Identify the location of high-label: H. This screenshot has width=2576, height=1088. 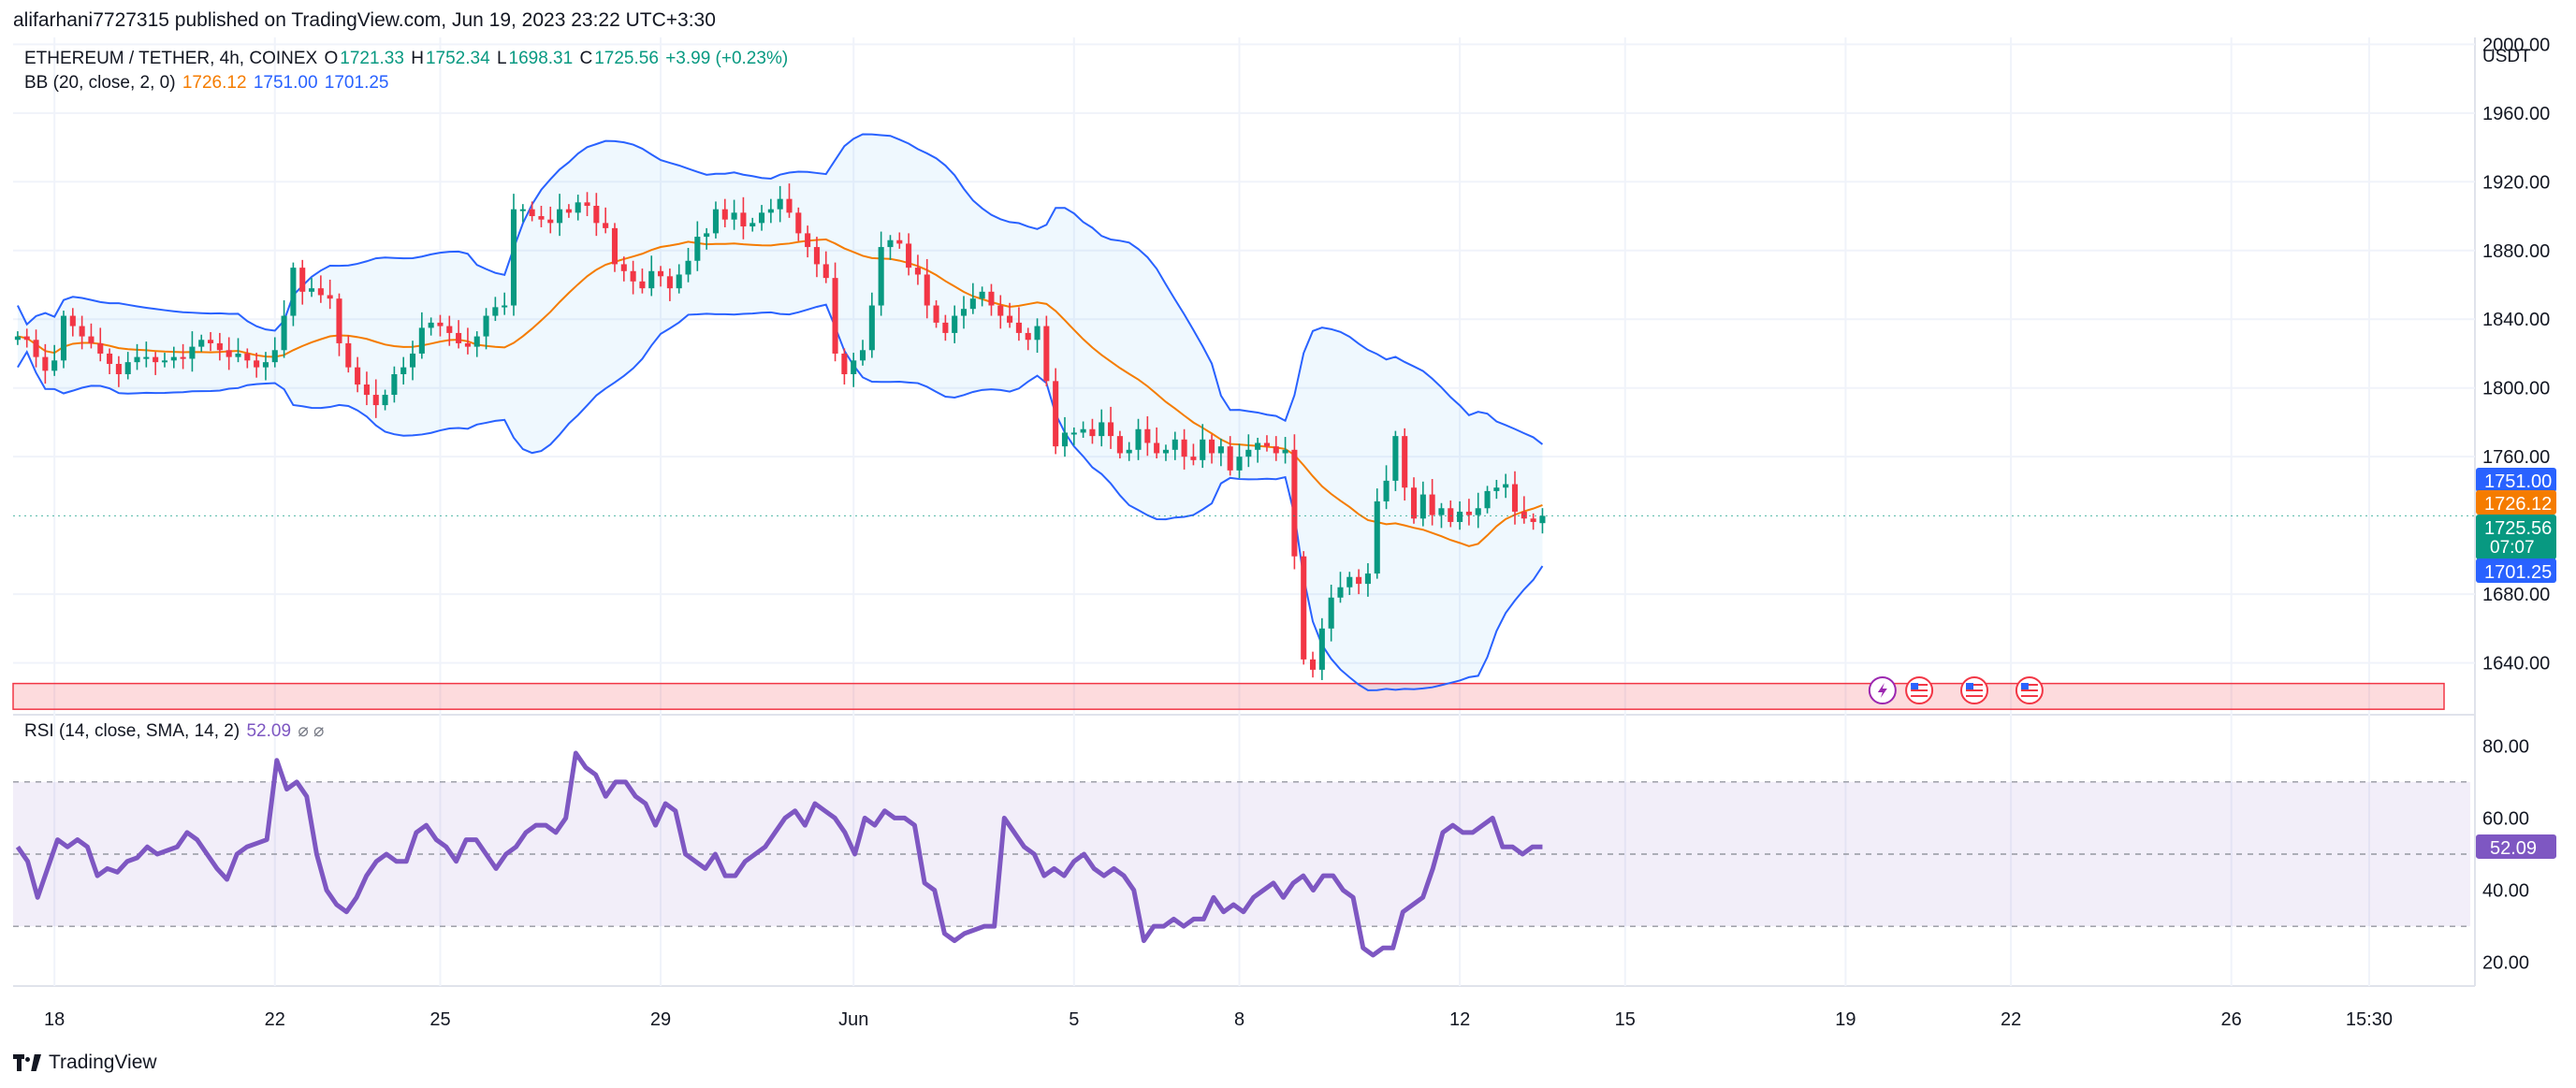
(417, 58).